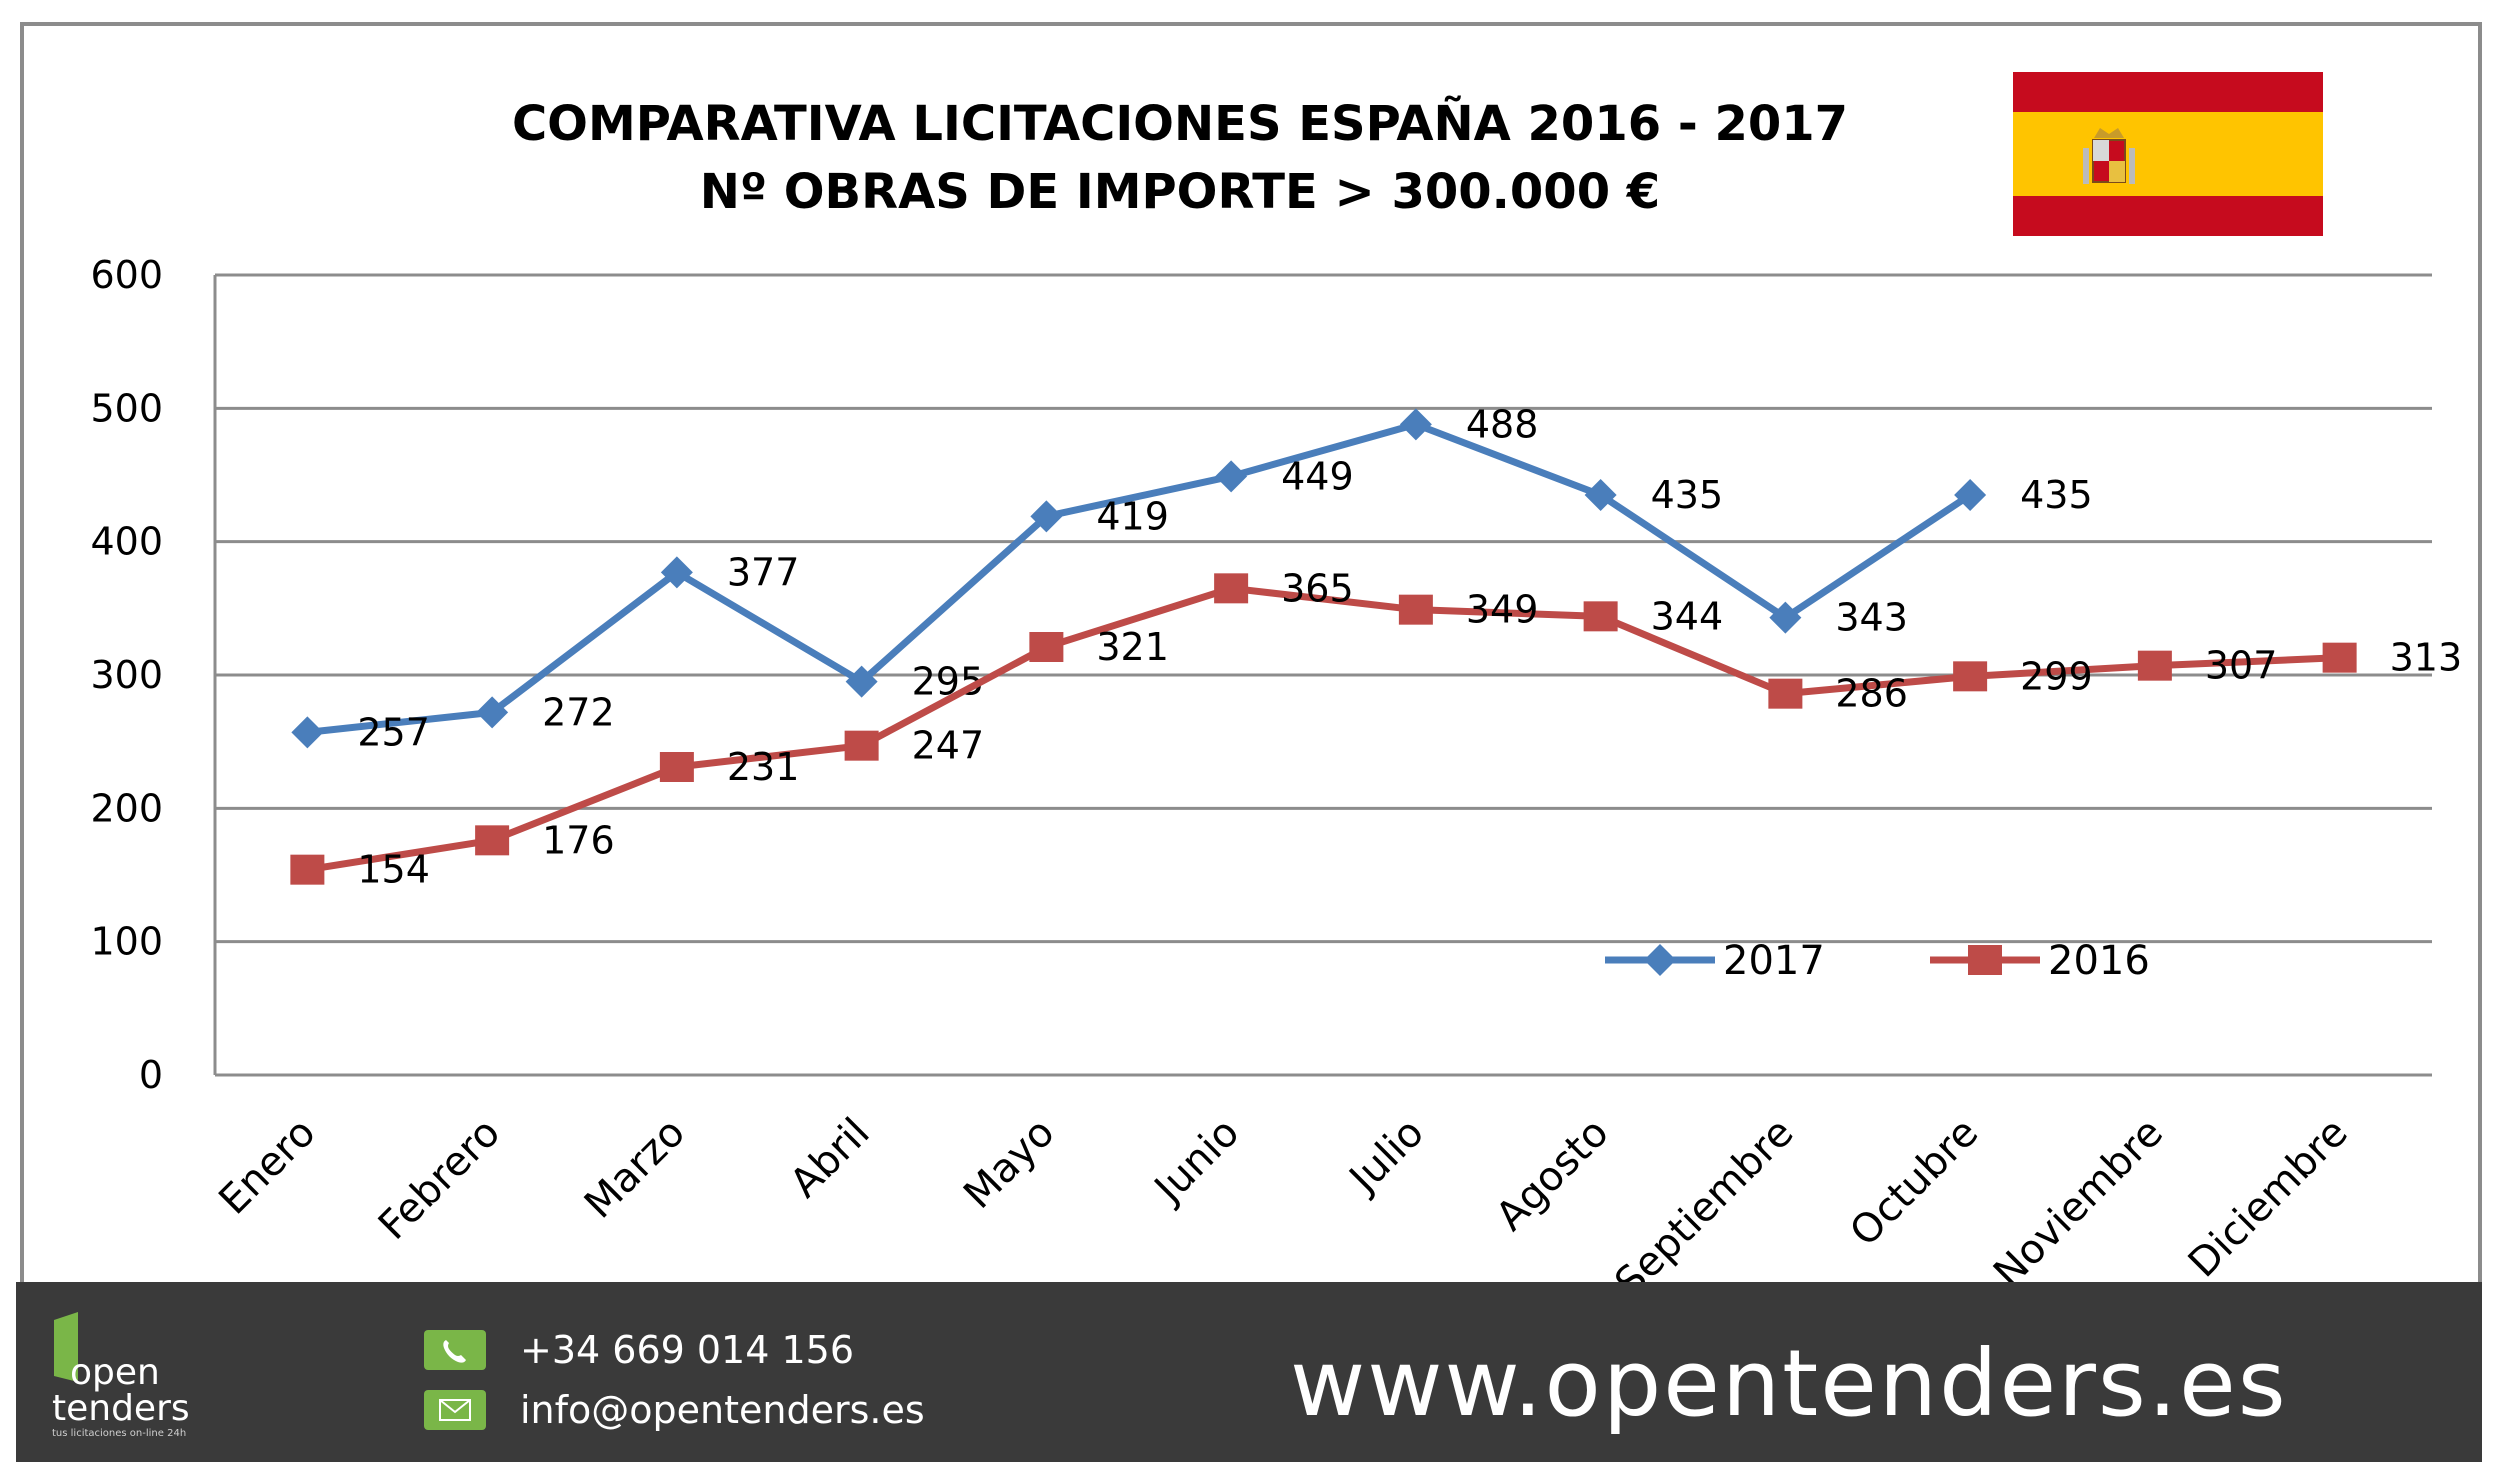 The image size is (2499, 1469). I want to click on y-tick-label: 0, so click(151, 1075).